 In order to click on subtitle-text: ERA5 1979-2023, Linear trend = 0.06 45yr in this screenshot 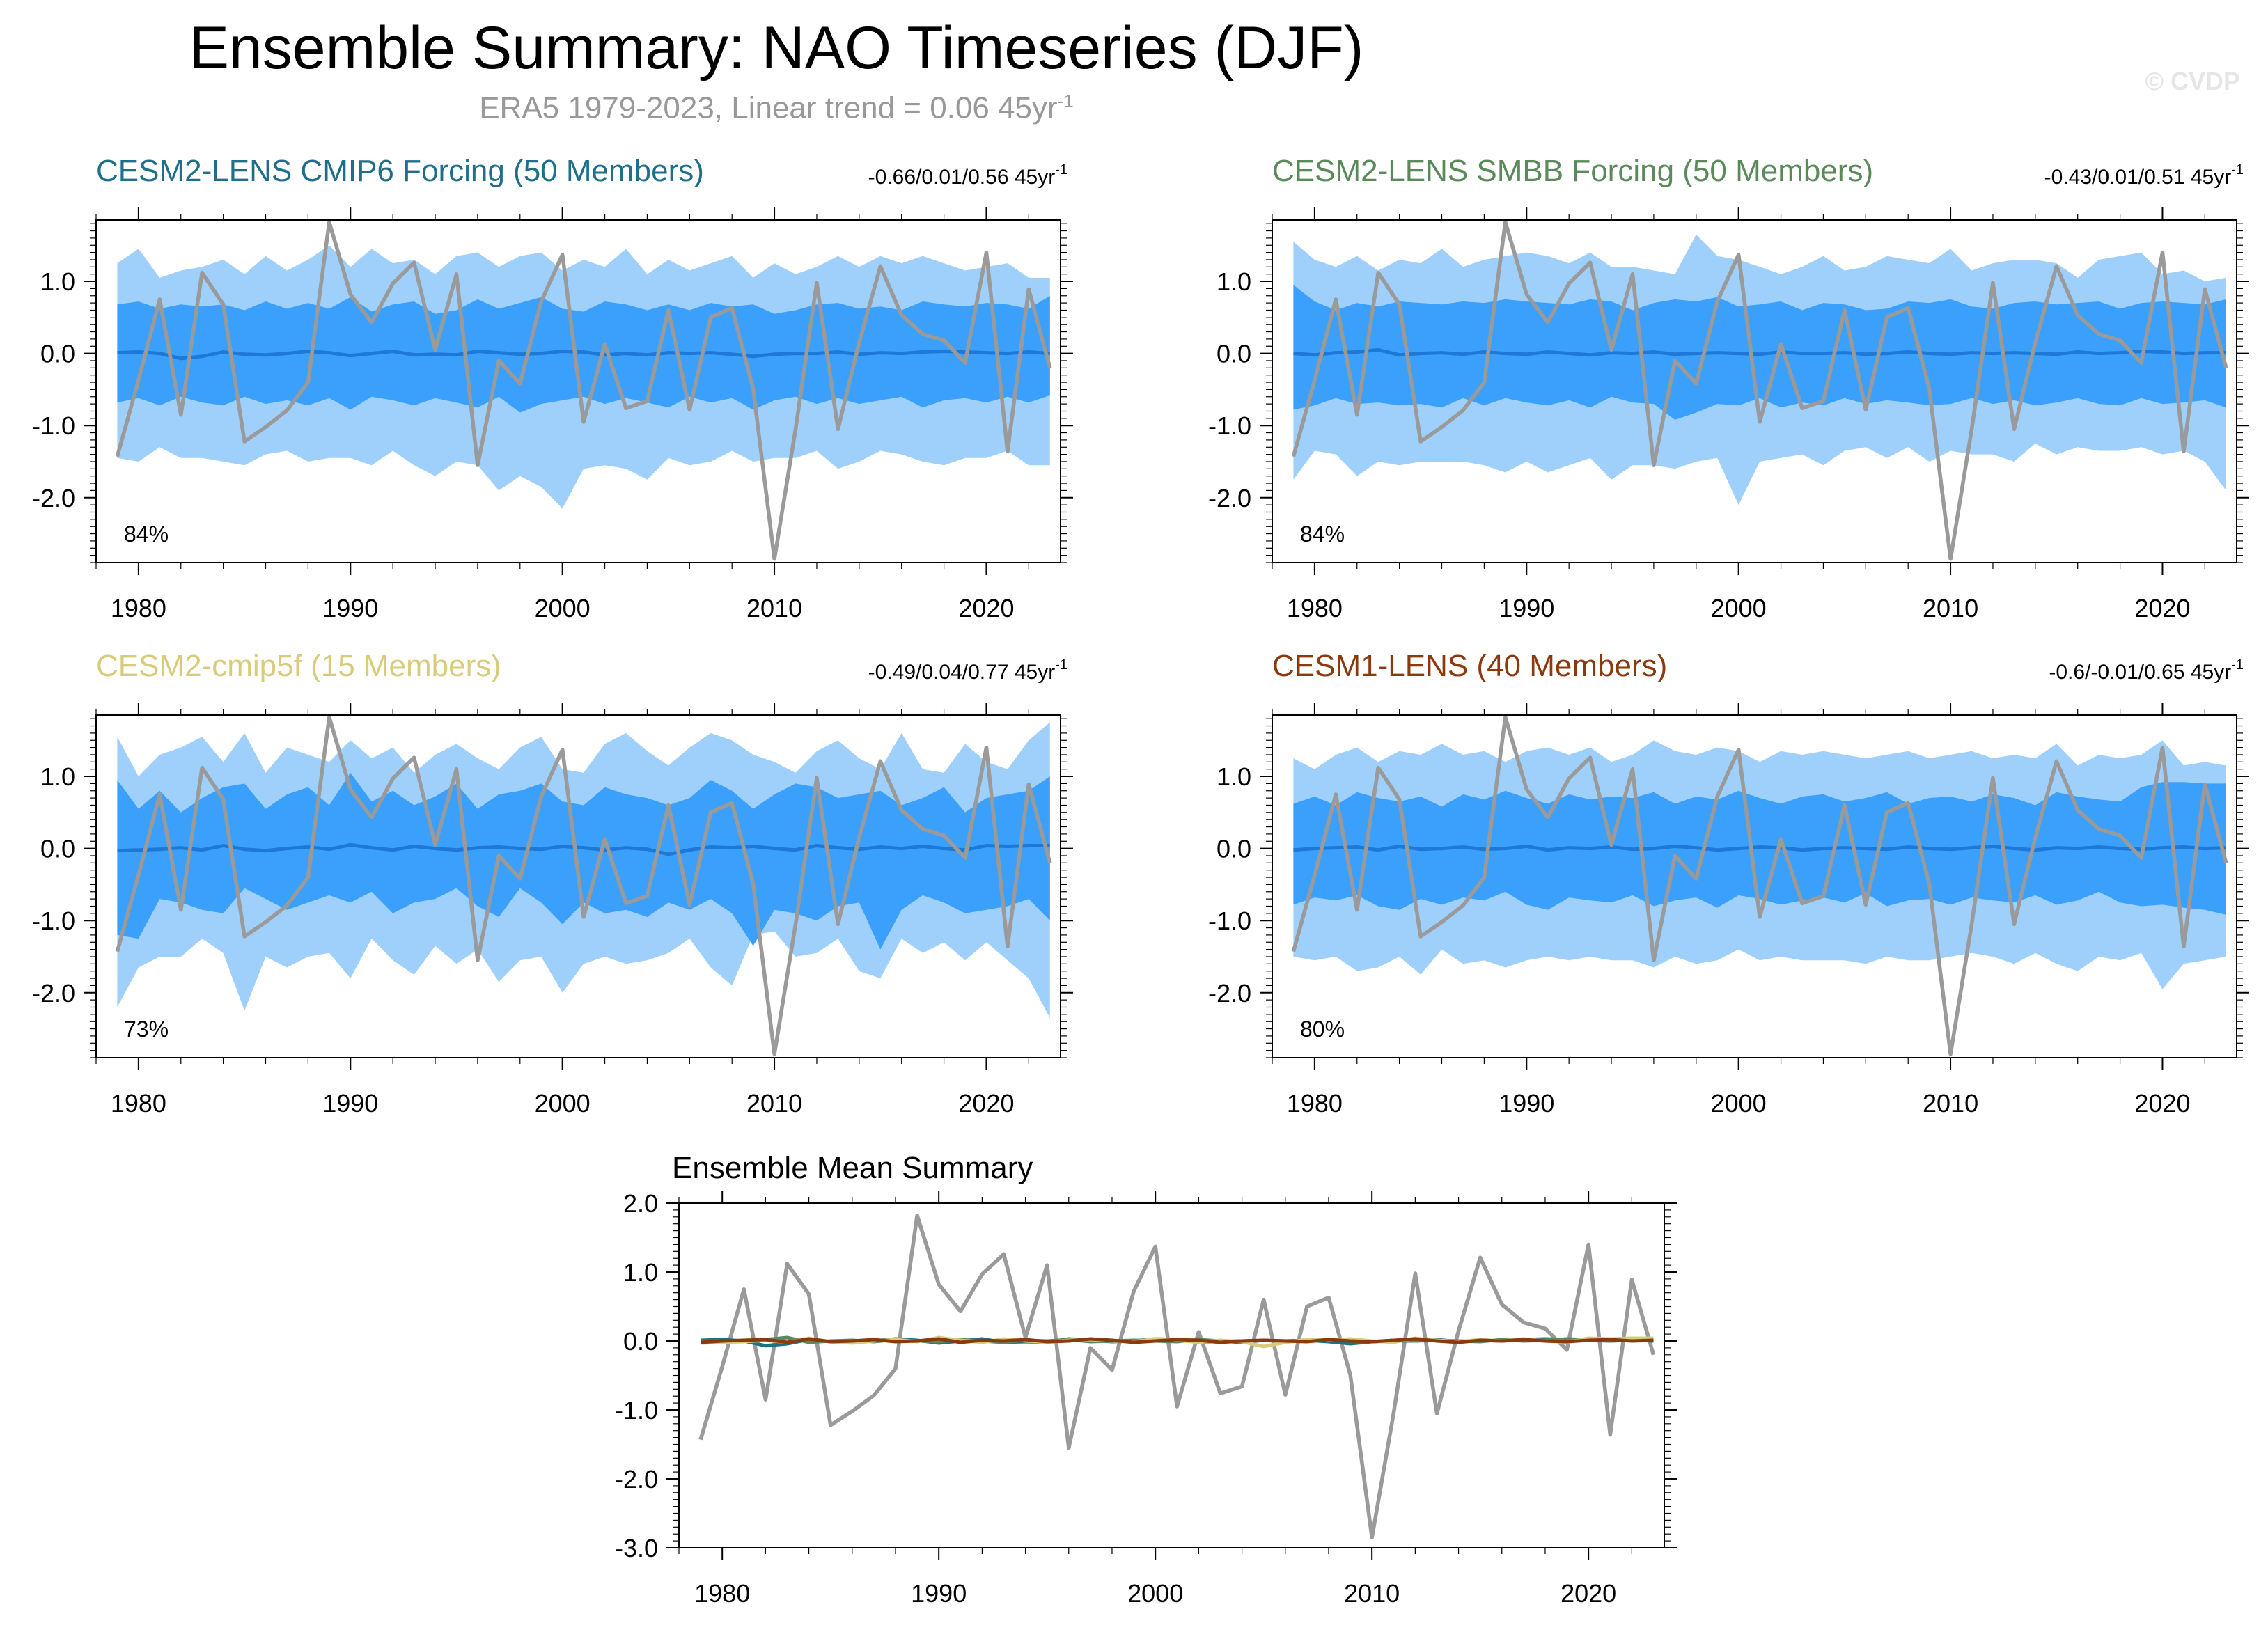, I will do `click(768, 108)`.